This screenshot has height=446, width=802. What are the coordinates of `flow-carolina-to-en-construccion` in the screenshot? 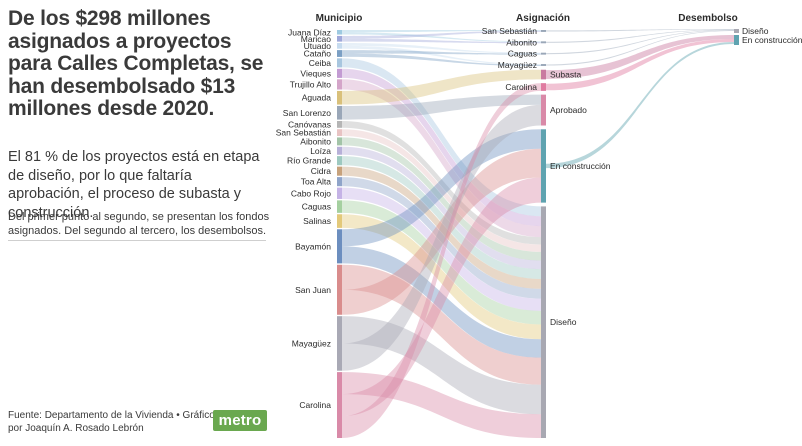 It's located at (441, 297).